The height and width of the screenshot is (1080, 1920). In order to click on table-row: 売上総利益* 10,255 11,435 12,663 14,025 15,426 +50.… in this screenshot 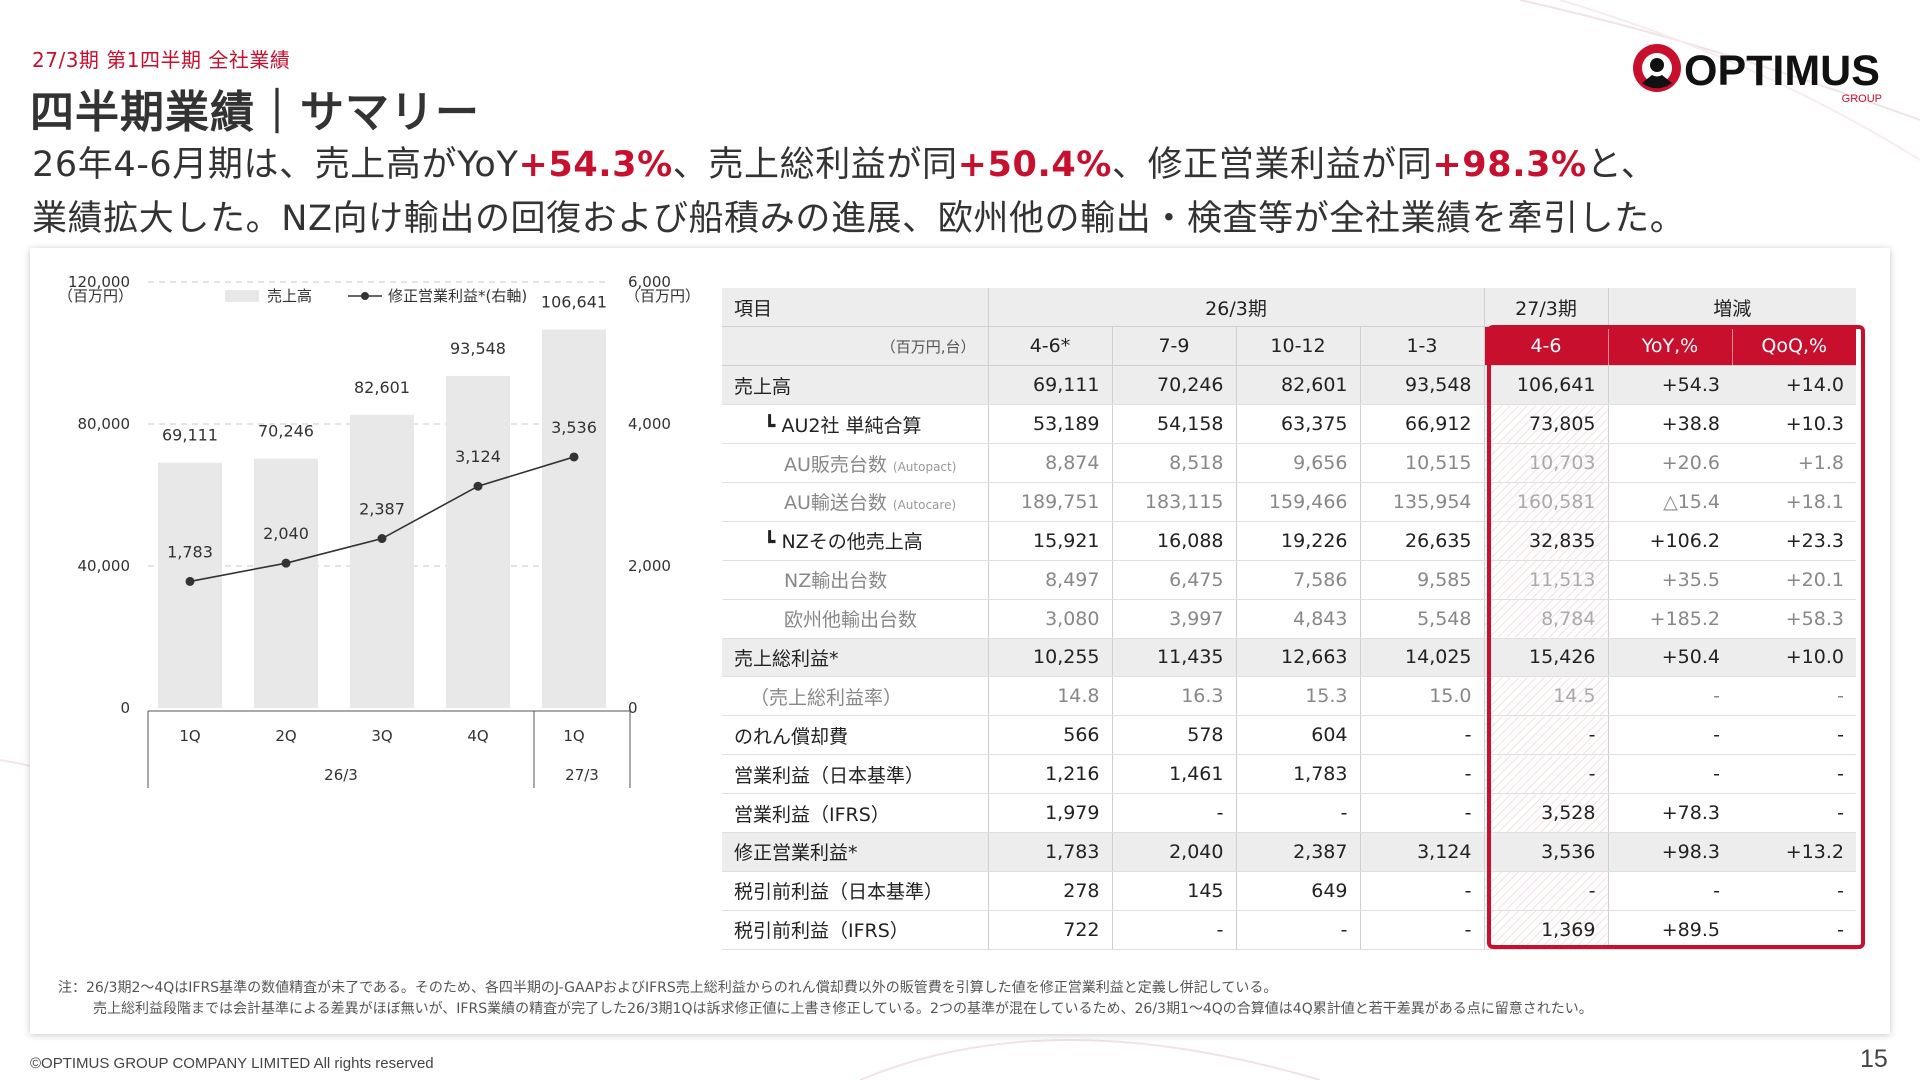, I will do `click(1289, 658)`.